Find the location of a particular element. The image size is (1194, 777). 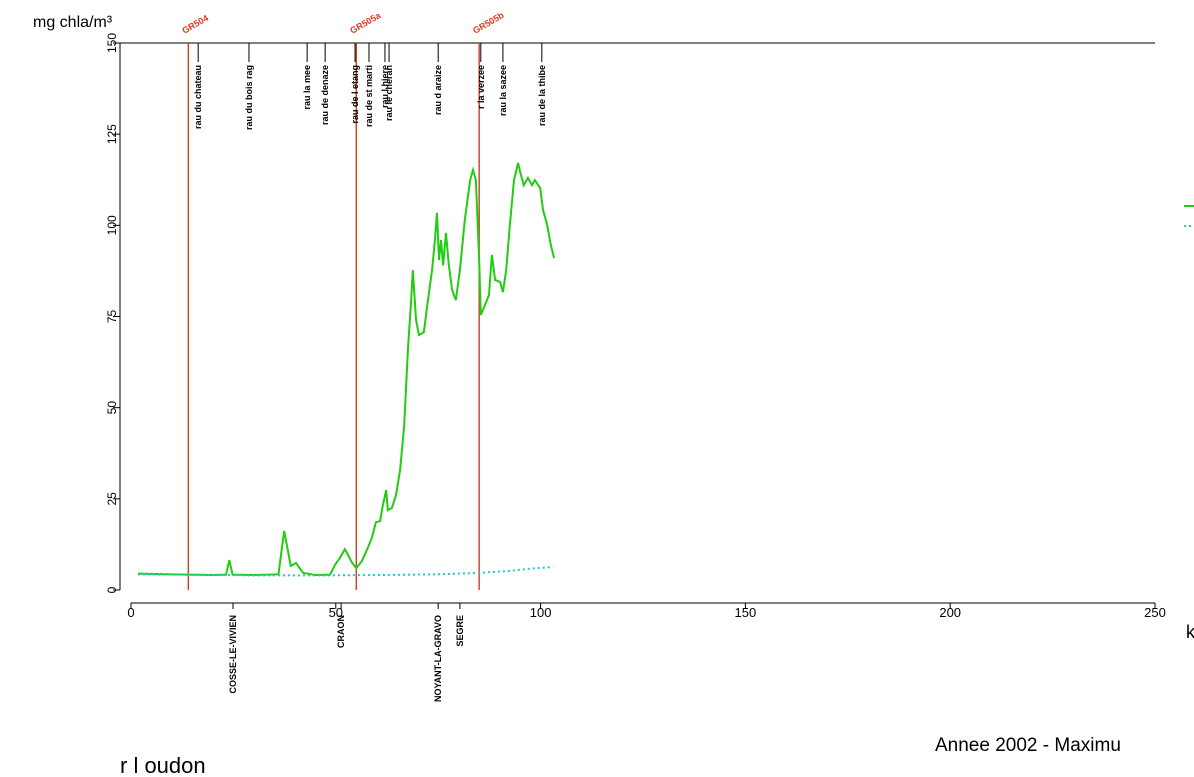

y-tick-label: 25 is located at coordinates (112, 499).